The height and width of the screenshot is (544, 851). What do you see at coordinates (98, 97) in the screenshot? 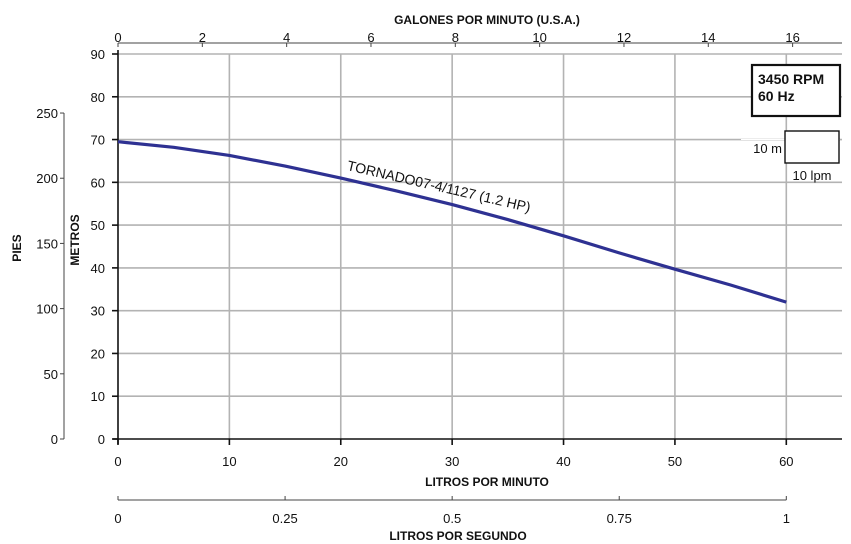
I see `y-primary-tick-label-80: 80` at bounding box center [98, 97].